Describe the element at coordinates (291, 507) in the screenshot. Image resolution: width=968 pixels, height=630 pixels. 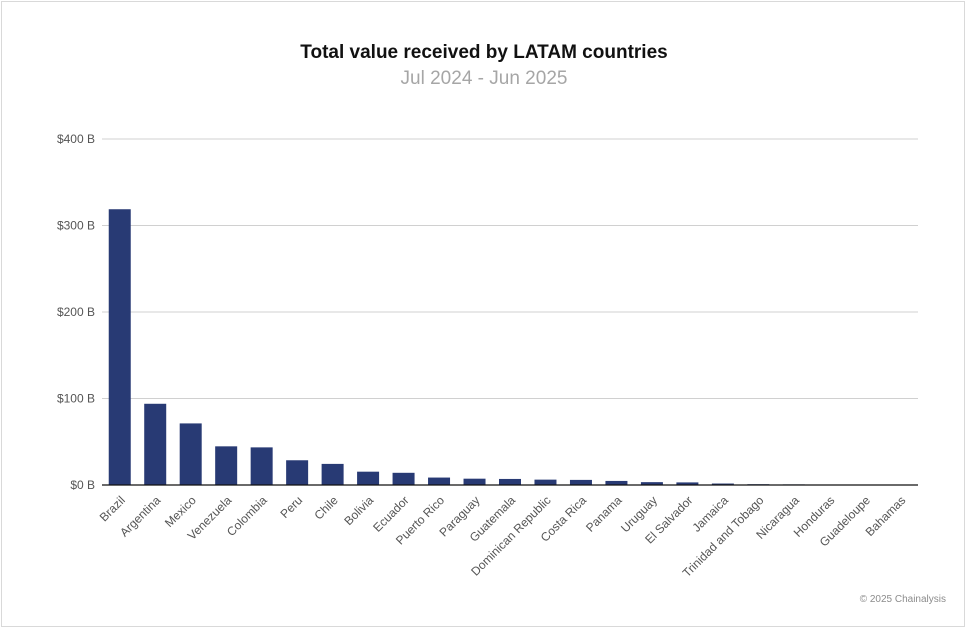
I see `x-tick-label: Peru` at that location.